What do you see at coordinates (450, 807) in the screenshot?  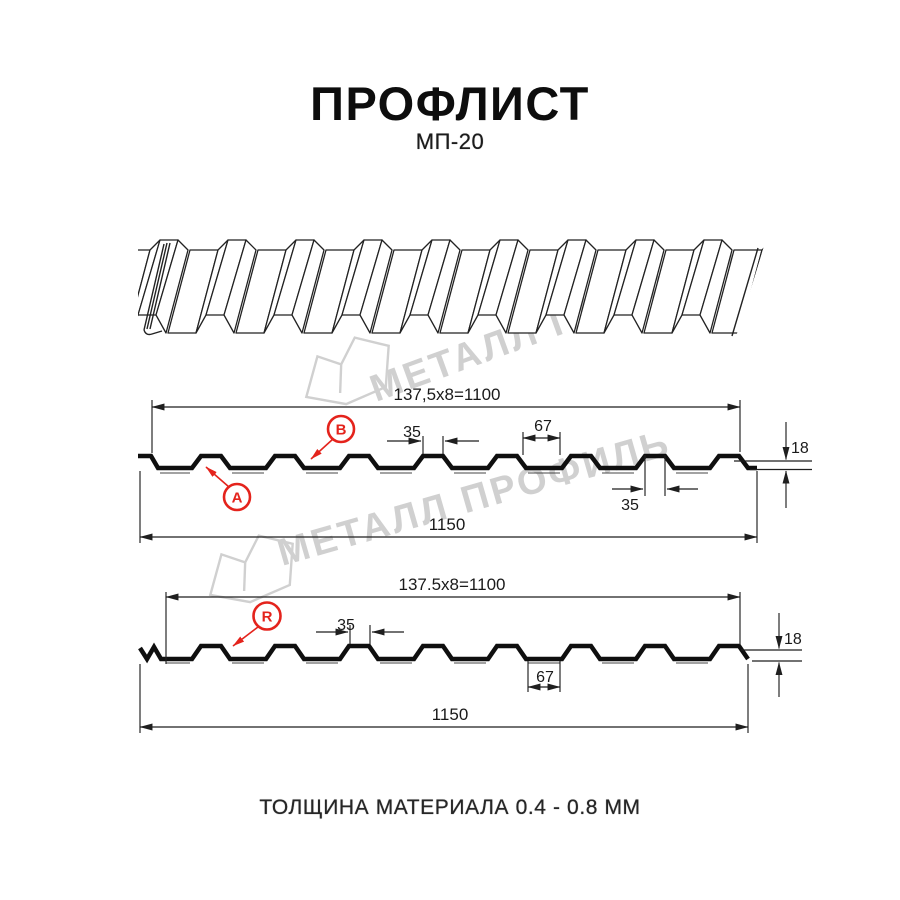 I see `material-thickness-note: ТОЛЩИНА МАТЕРИАЛА 0.4 - 0.8 ММ` at bounding box center [450, 807].